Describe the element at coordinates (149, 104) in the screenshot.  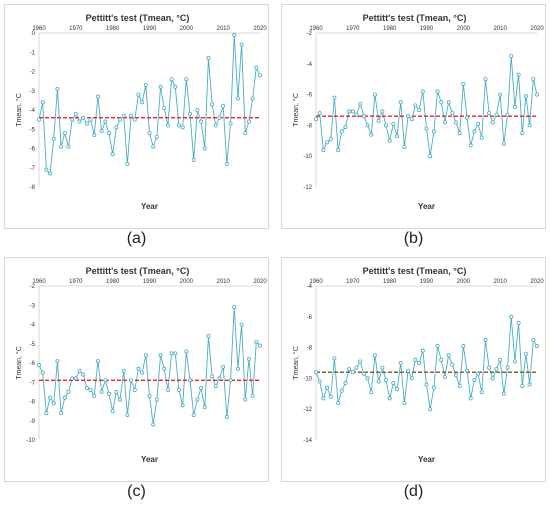
I see `series-line` at that location.